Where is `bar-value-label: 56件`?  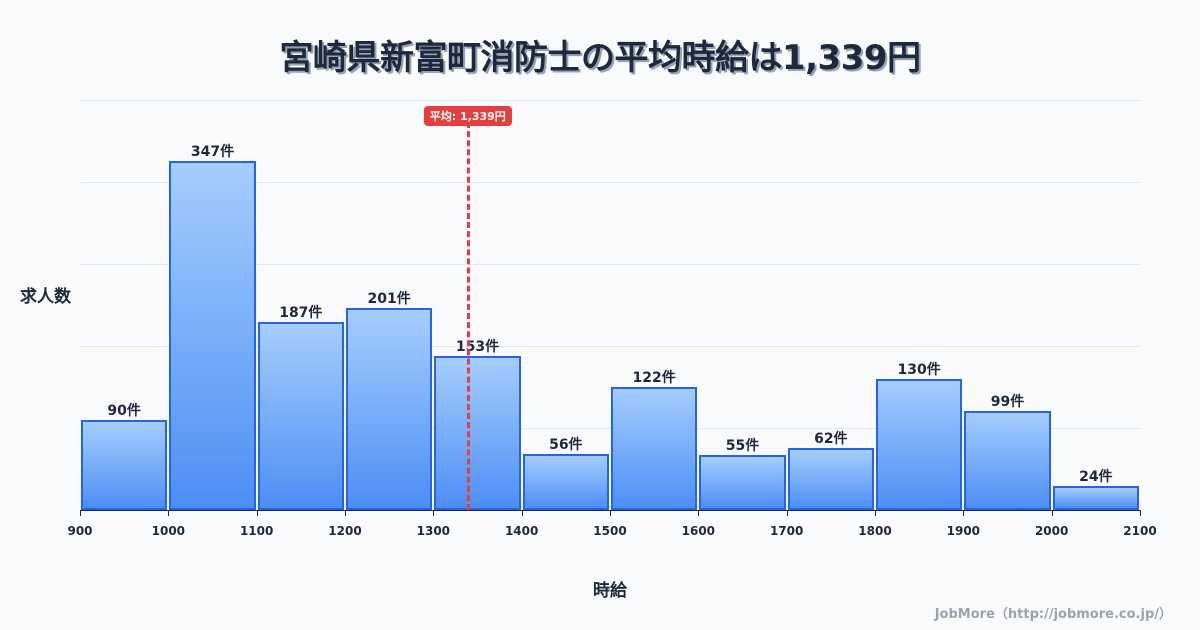 bar-value-label: 56件 is located at coordinates (566, 444).